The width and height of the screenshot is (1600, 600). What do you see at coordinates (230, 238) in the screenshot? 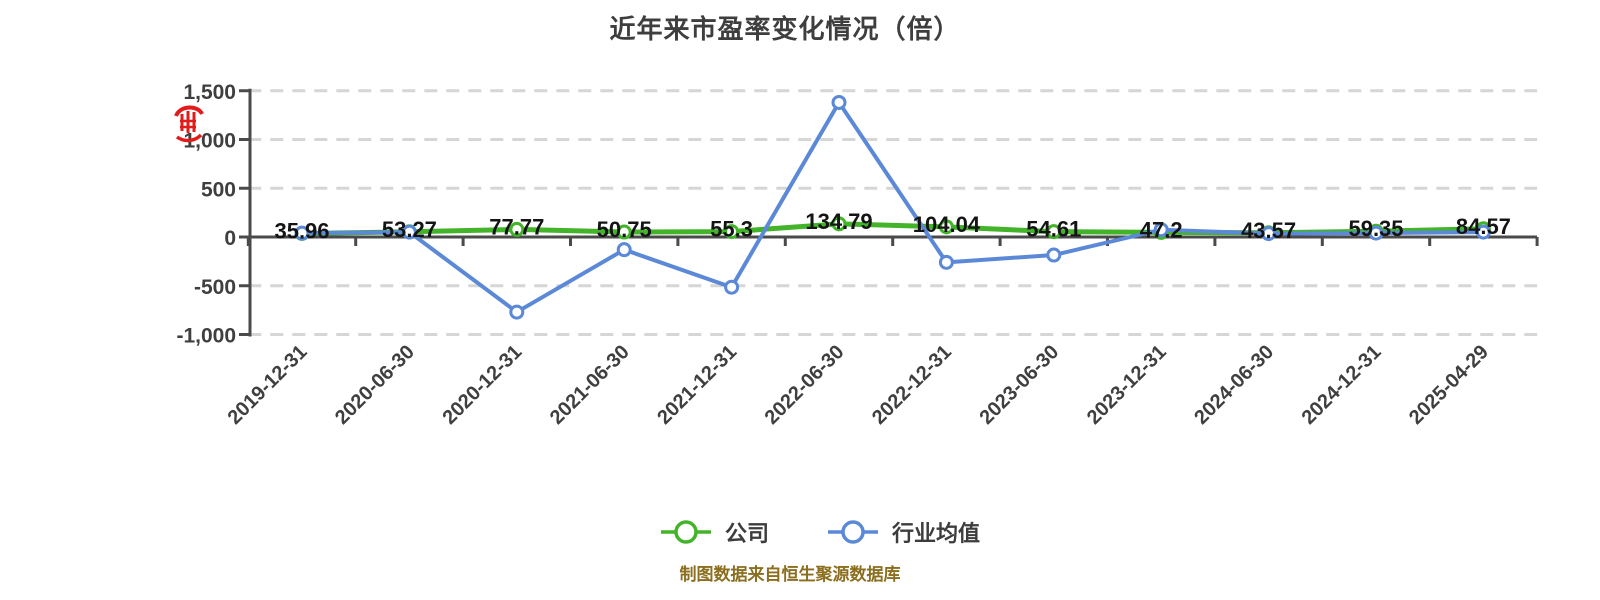
I see `y-axis-tick-label: 0` at bounding box center [230, 238].